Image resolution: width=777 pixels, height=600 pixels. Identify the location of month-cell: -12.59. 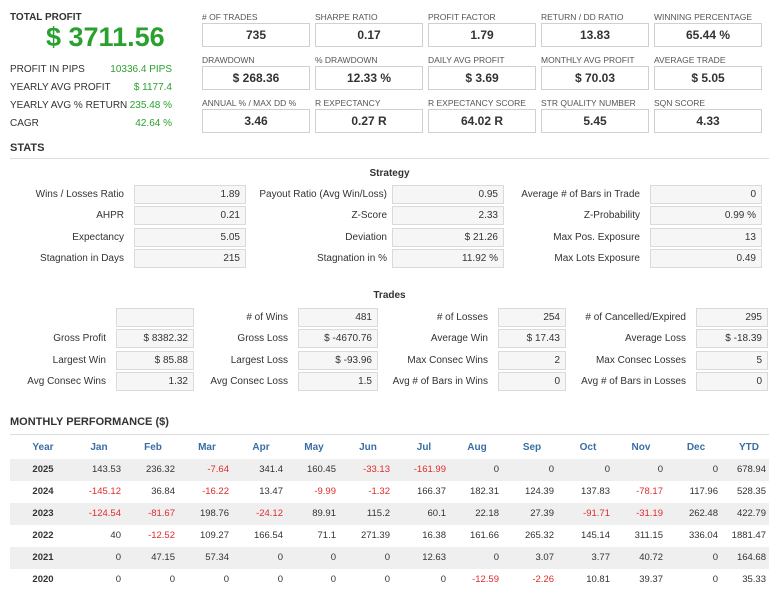
(485, 579).